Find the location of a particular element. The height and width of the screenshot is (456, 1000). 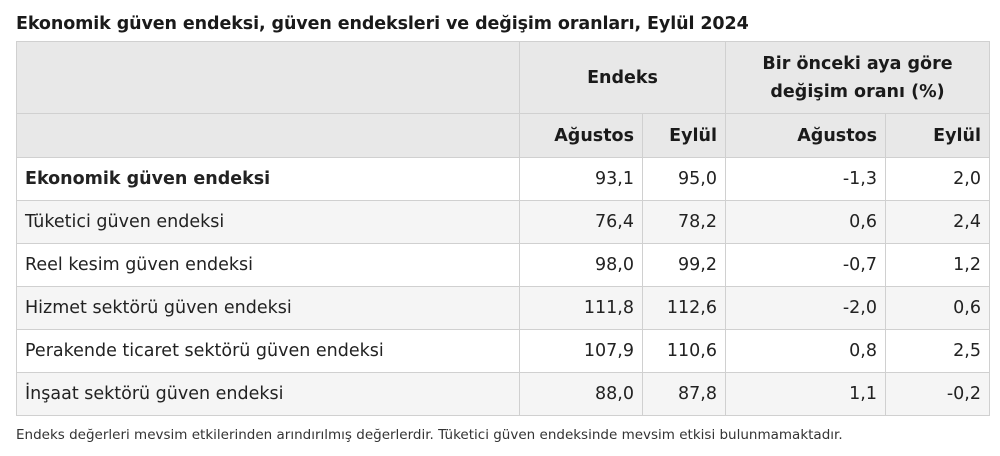

cell-change-september: 0,6 is located at coordinates (937, 308).